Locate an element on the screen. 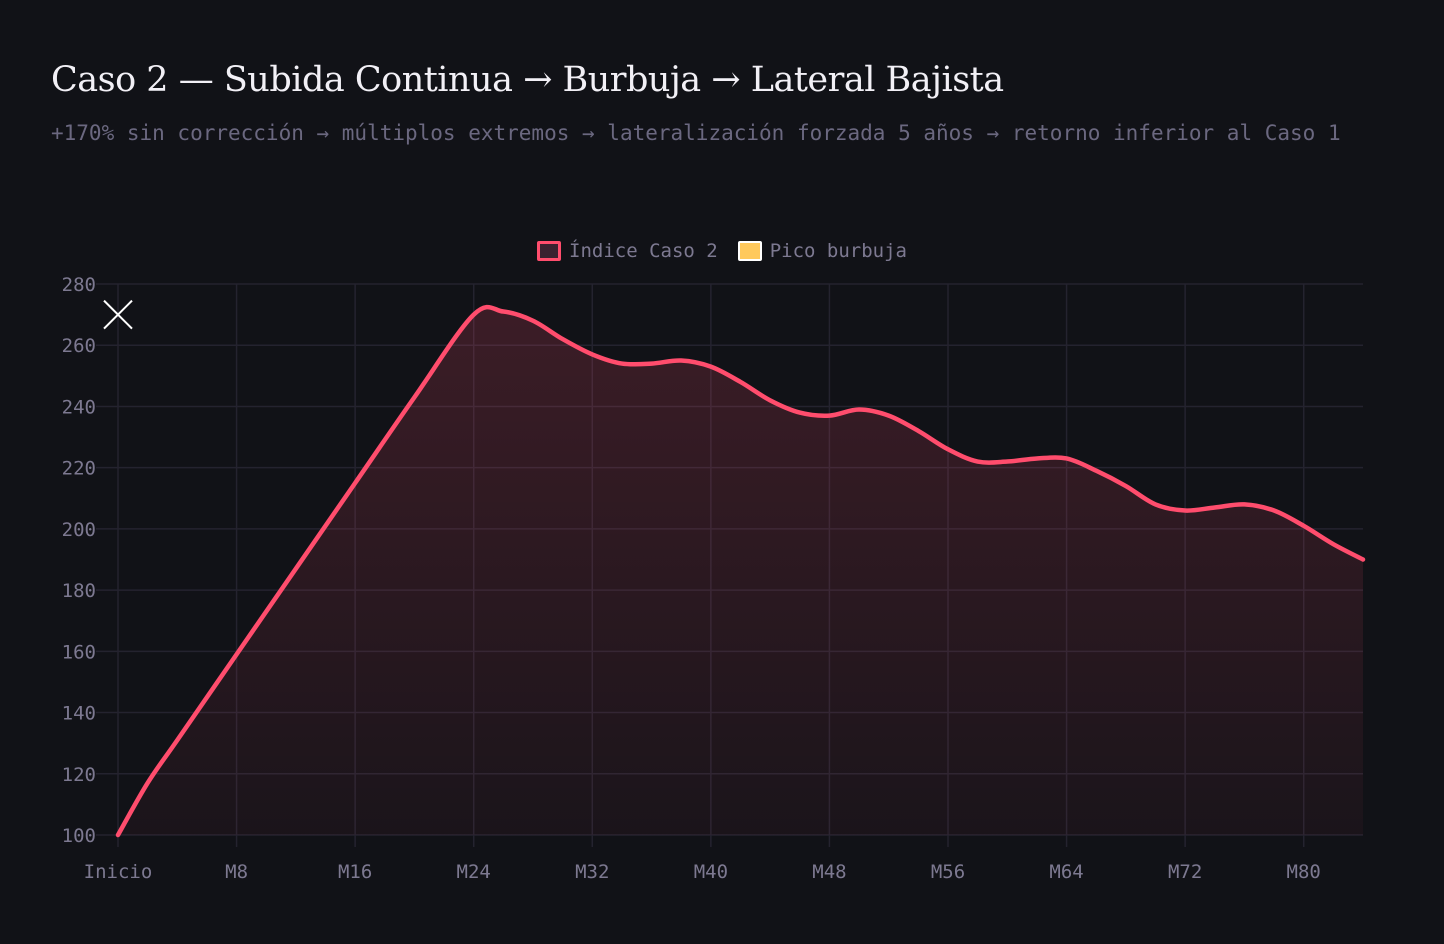 This screenshot has width=1444, height=944. y-tick-label: 280 is located at coordinates (79, 285).